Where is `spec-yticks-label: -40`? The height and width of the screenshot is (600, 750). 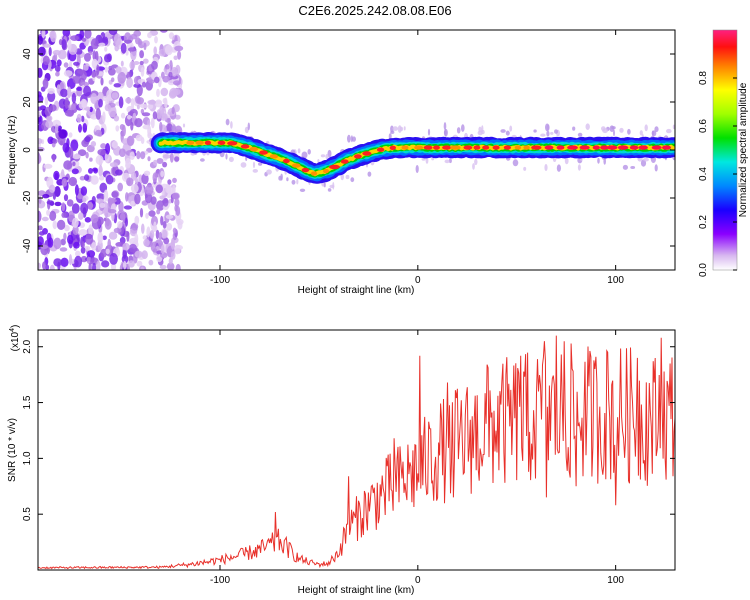
spec-yticks-label: -40 is located at coordinates (27, 245).